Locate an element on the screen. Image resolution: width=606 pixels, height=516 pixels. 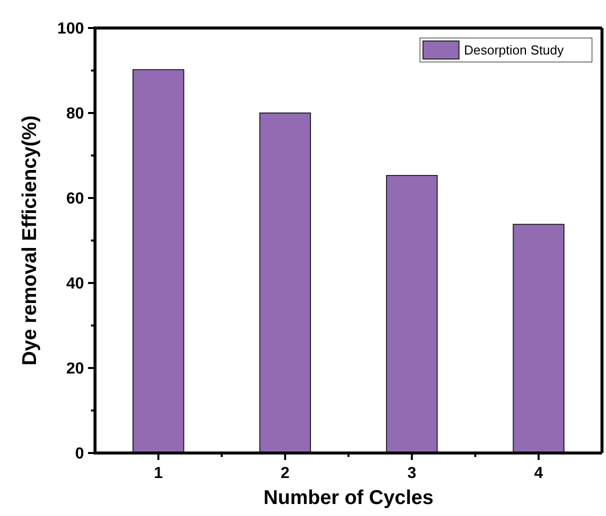
x-axis-title: Number of Cycles is located at coordinates (348, 498).